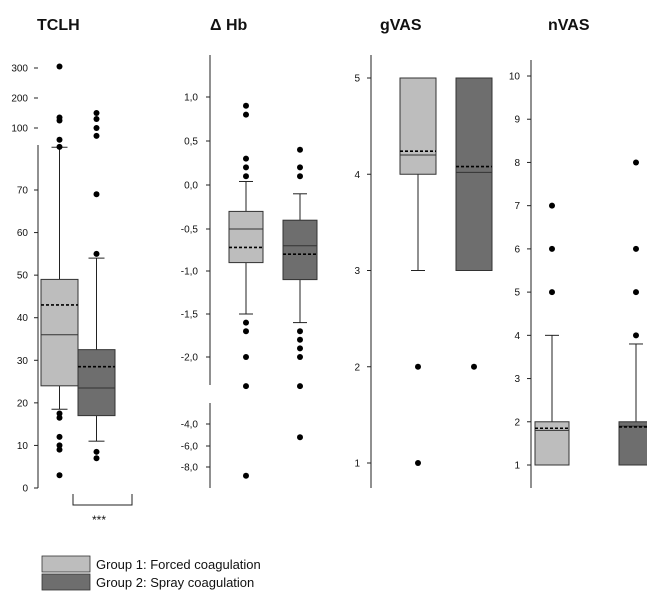 This screenshot has height=594, width=647. I want to click on panel1-group1-box, so click(59, 332).